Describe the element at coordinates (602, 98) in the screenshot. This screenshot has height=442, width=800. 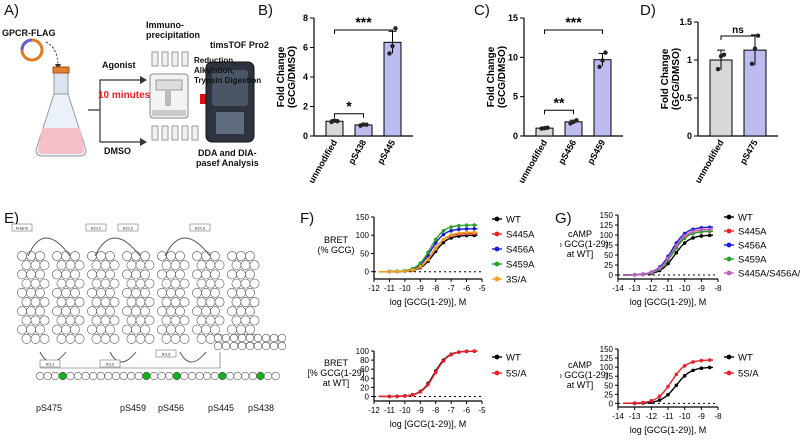
I see `bar-pS459` at that location.